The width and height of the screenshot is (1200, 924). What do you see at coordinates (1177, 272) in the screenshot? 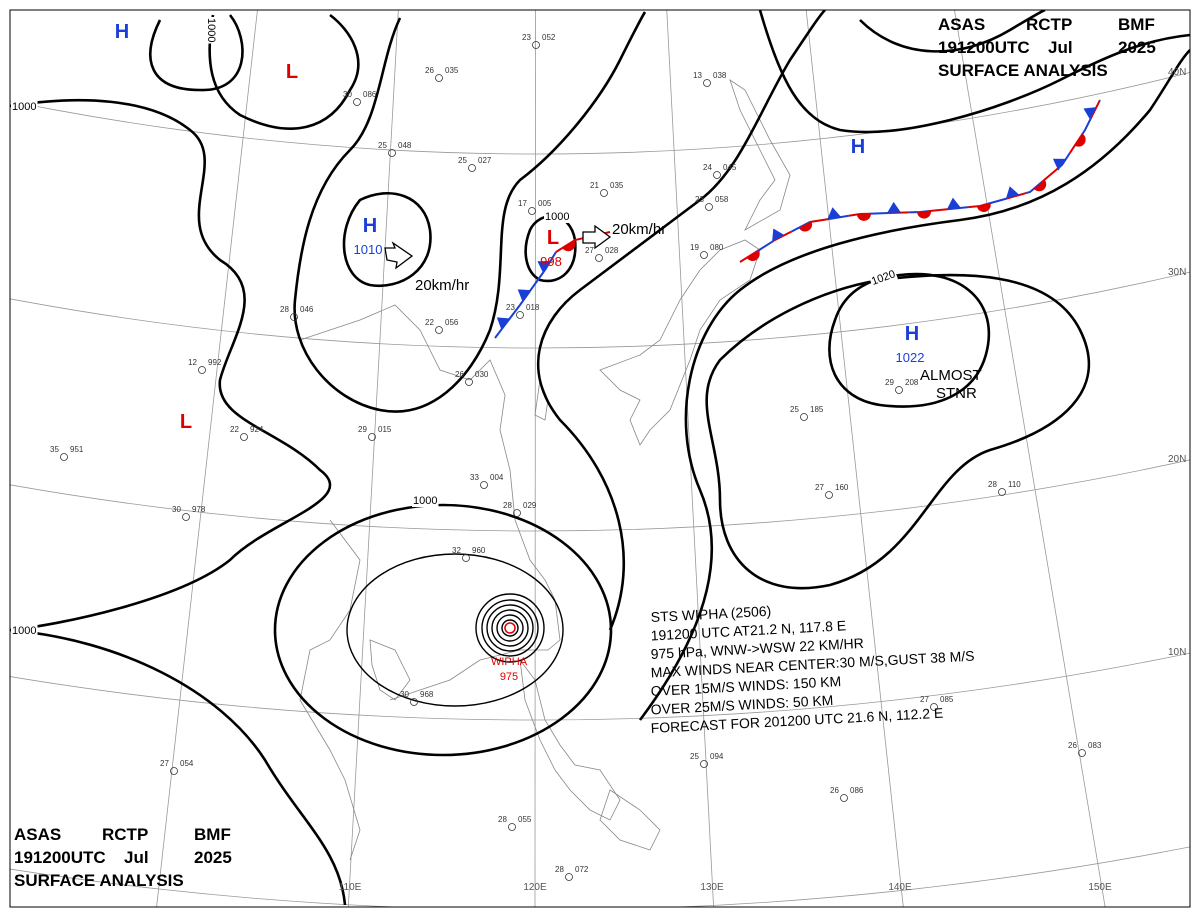
I see `latitude-label: 30N` at bounding box center [1177, 272].